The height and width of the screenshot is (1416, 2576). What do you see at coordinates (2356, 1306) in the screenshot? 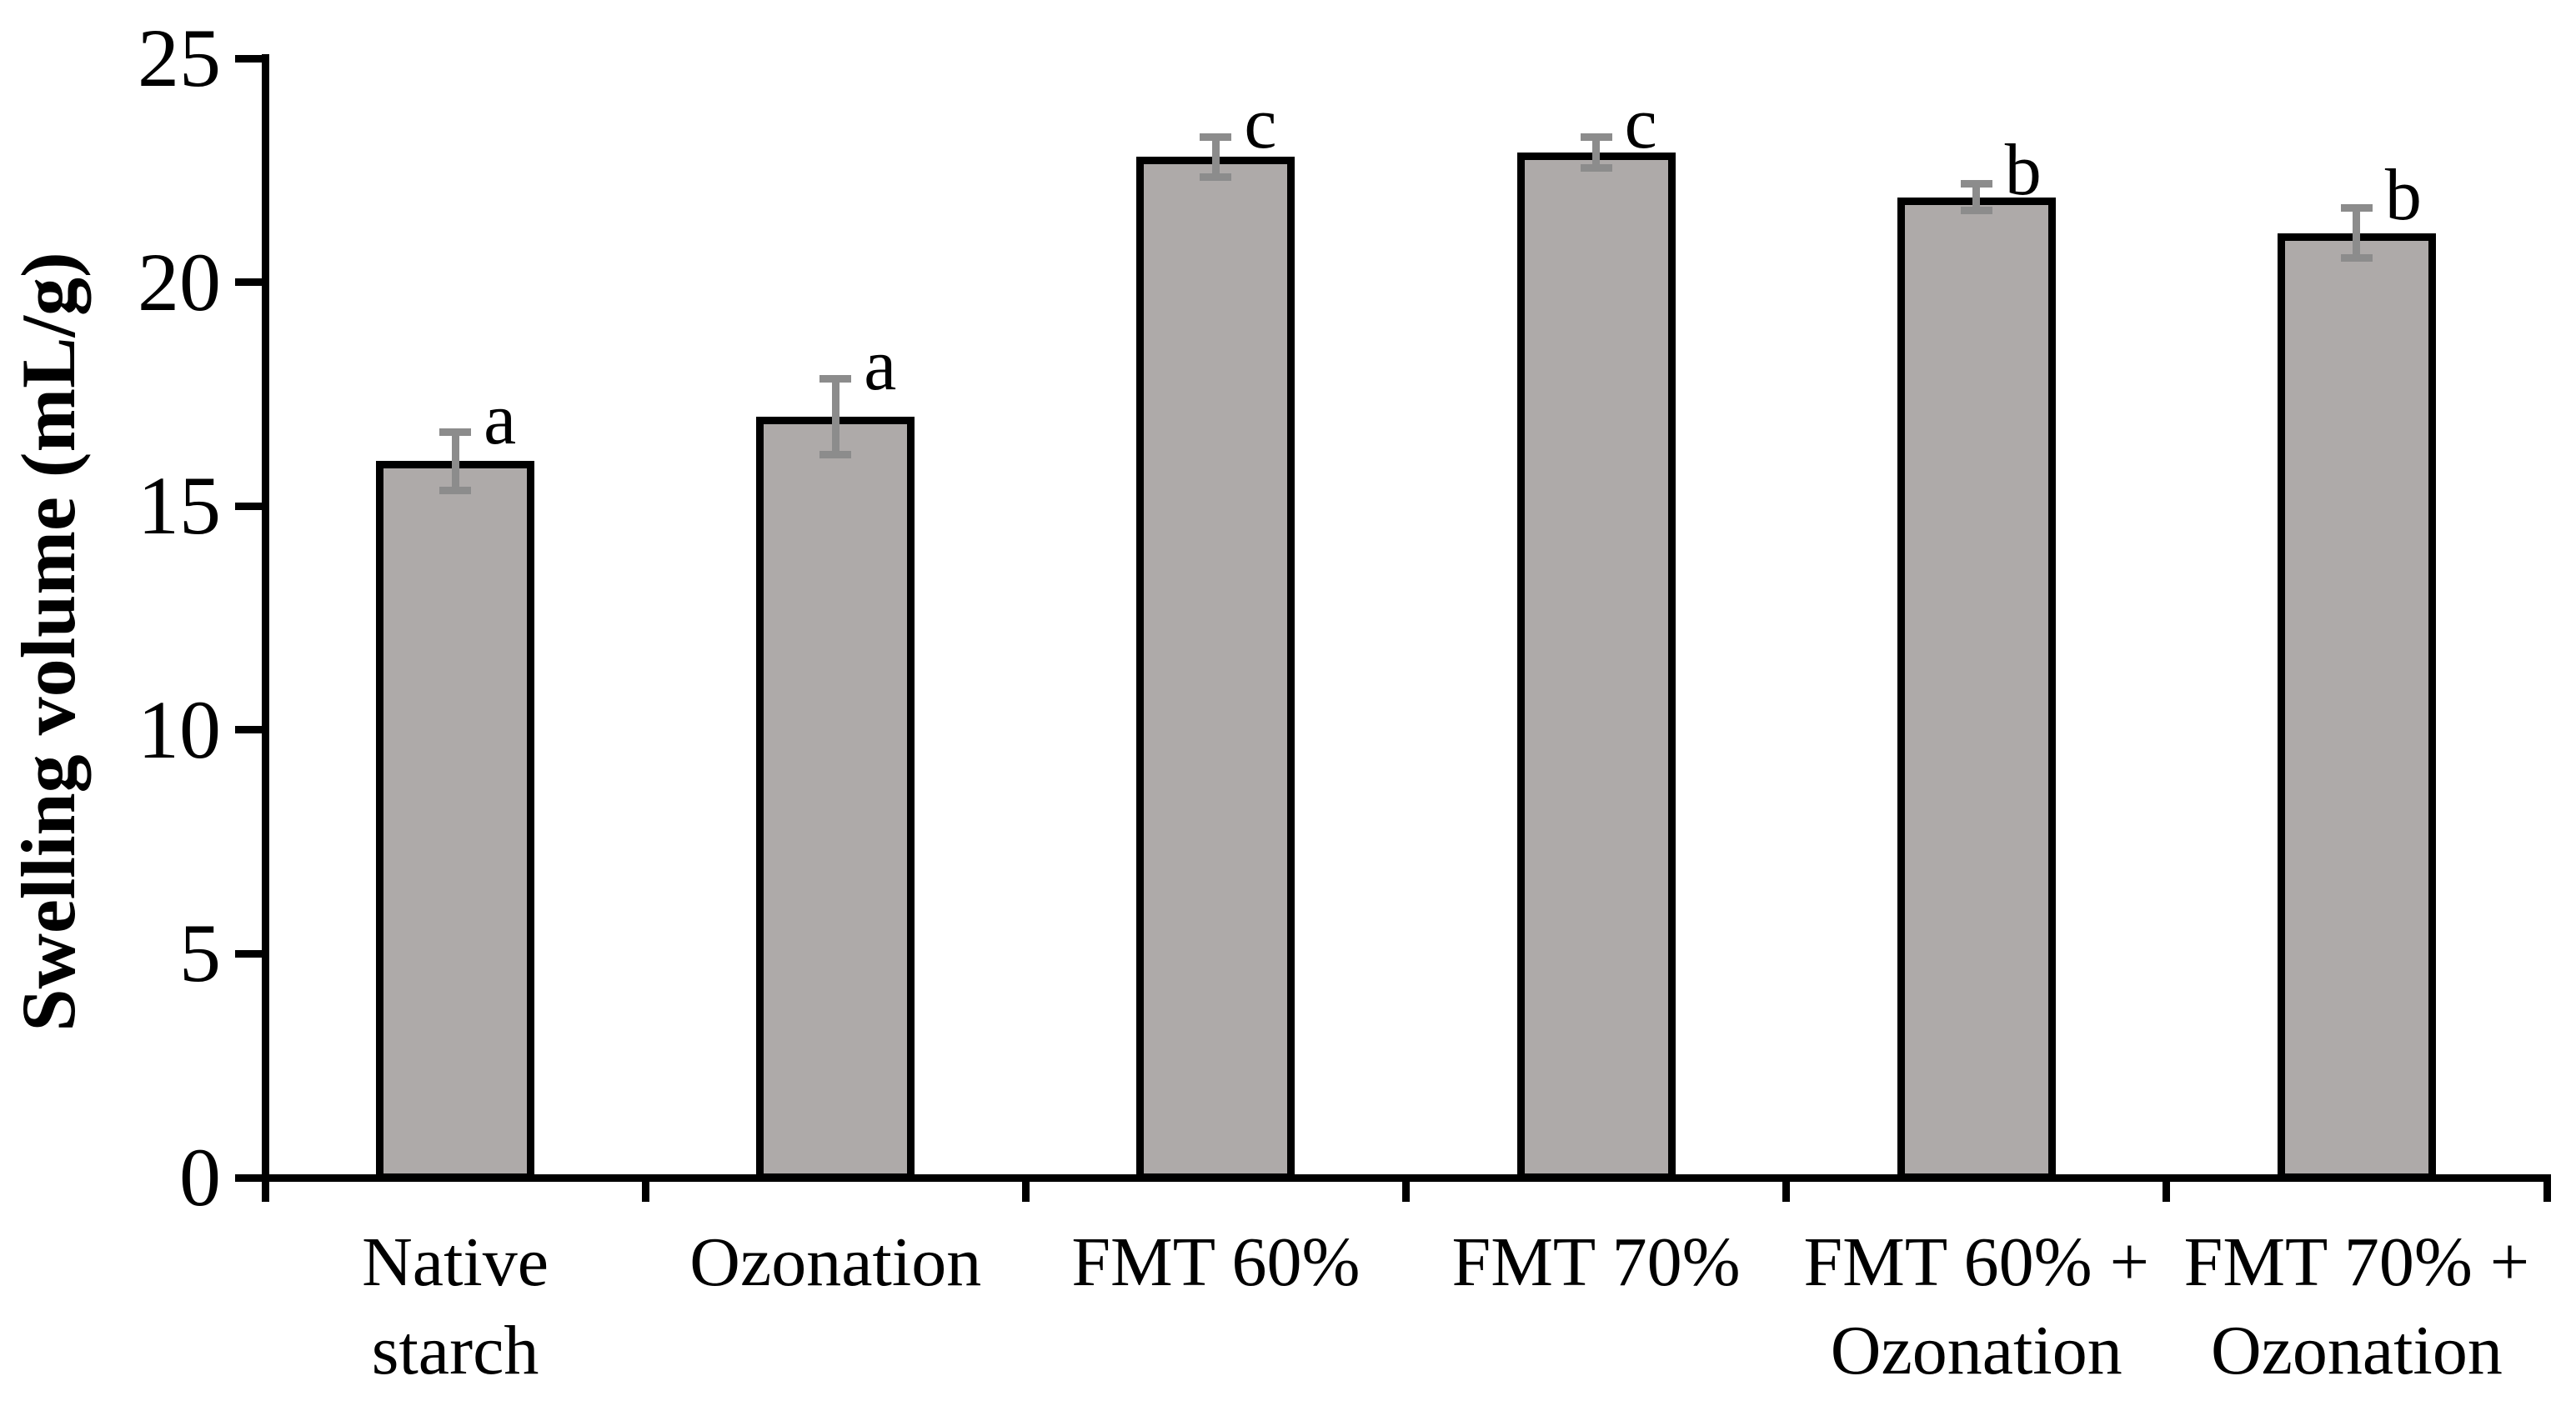
I see `category-label: FMT 70% + Ozonation` at bounding box center [2356, 1306].